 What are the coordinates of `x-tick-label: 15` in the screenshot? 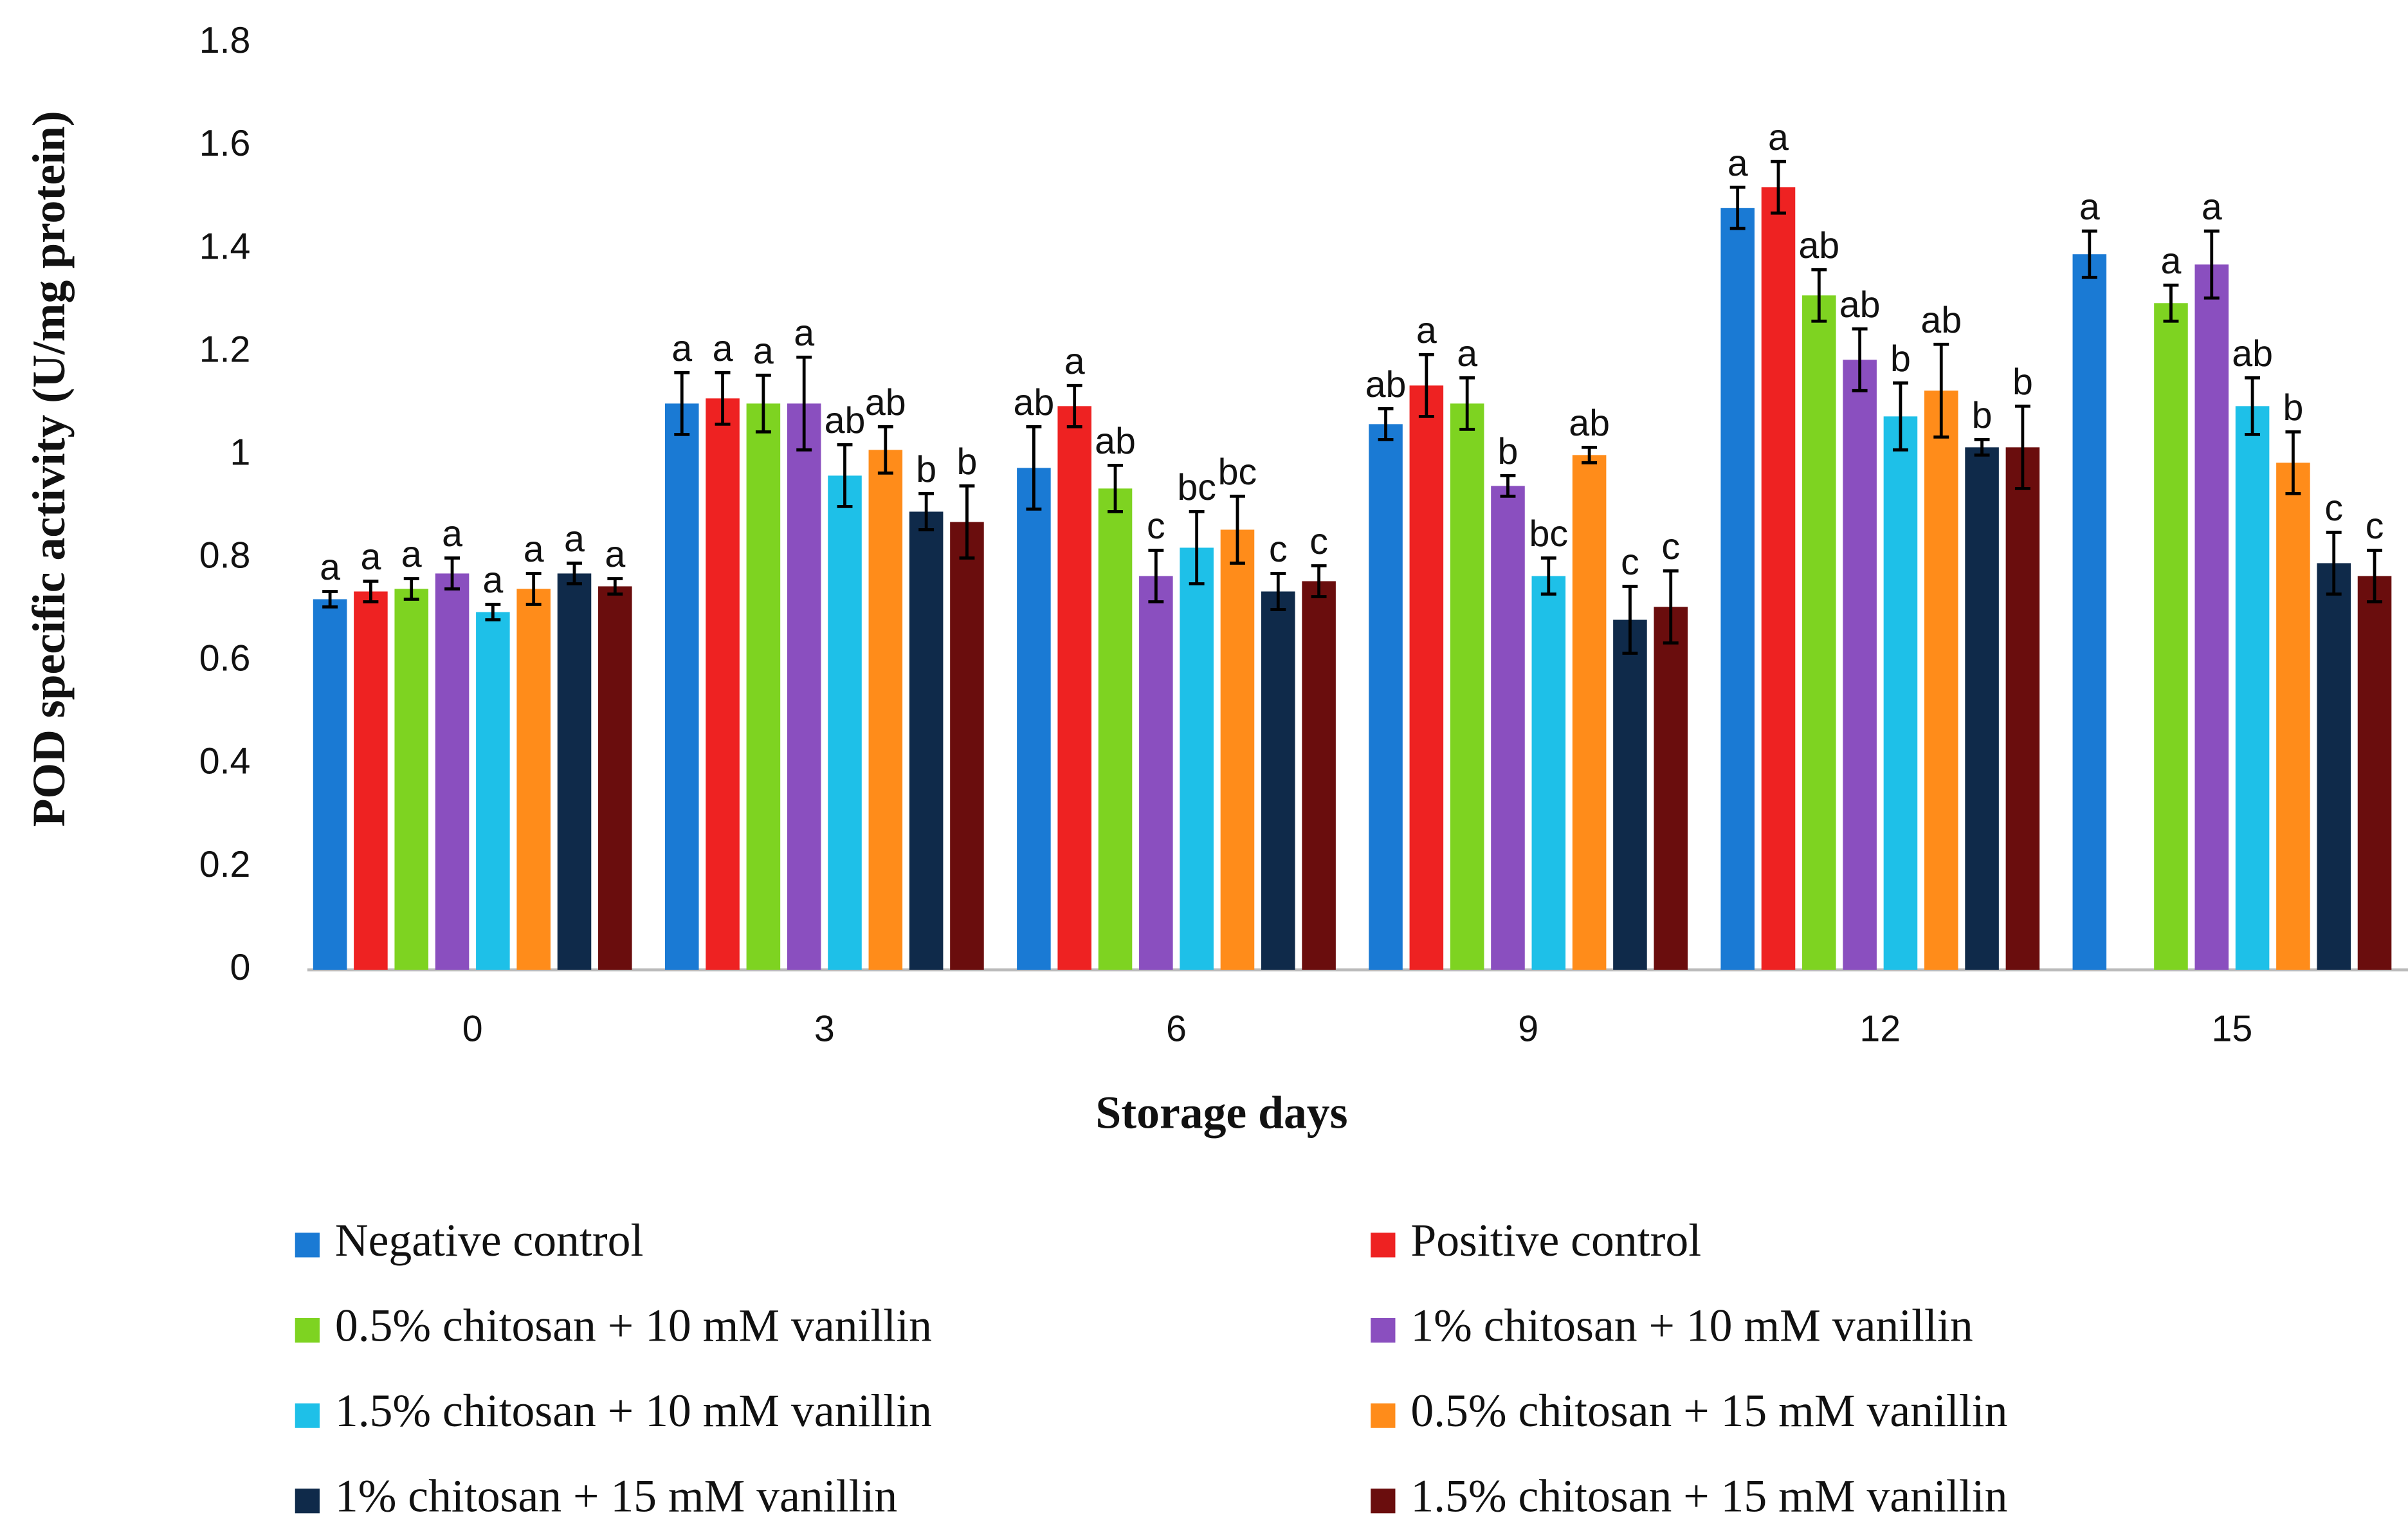 It's located at (2232, 1028).